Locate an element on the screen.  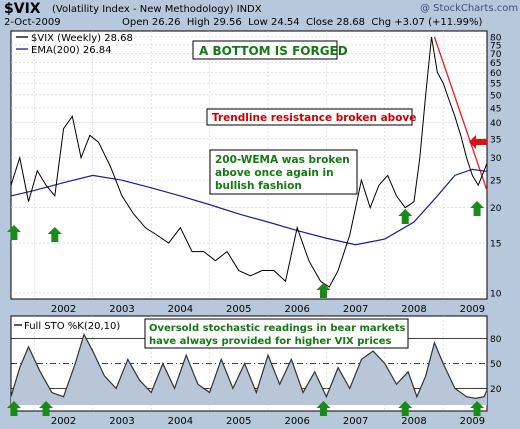
symbol-title: $VIX is located at coordinates (22, 9).